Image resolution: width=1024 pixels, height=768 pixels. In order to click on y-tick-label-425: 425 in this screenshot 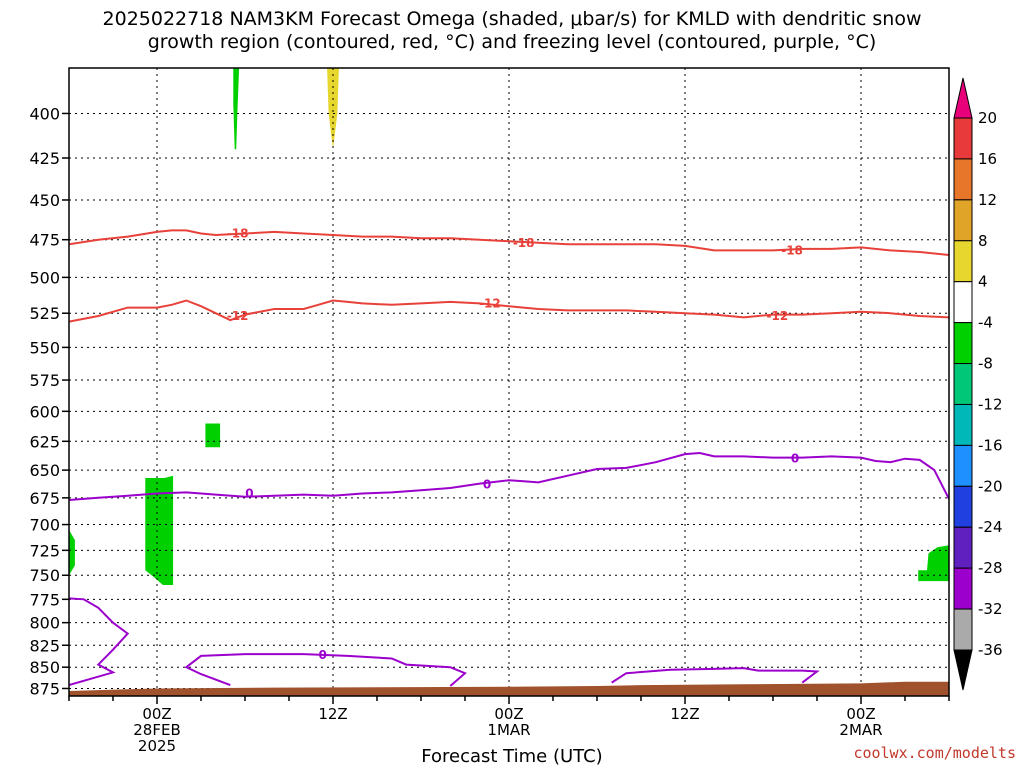, I will do `click(44, 158)`.